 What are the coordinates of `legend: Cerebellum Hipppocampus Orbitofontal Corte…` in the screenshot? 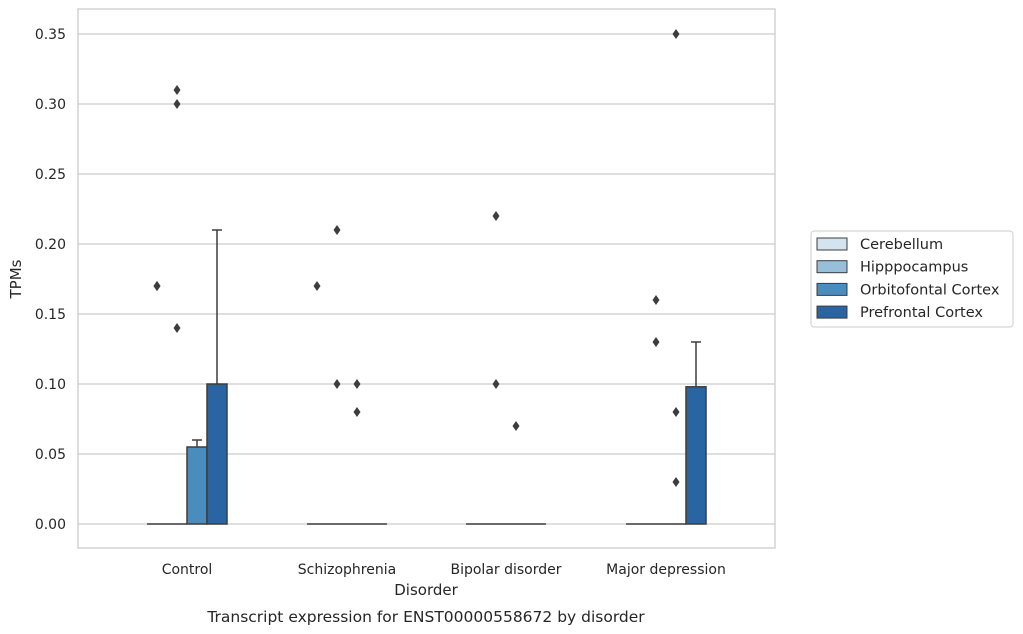 It's located at (912, 279).